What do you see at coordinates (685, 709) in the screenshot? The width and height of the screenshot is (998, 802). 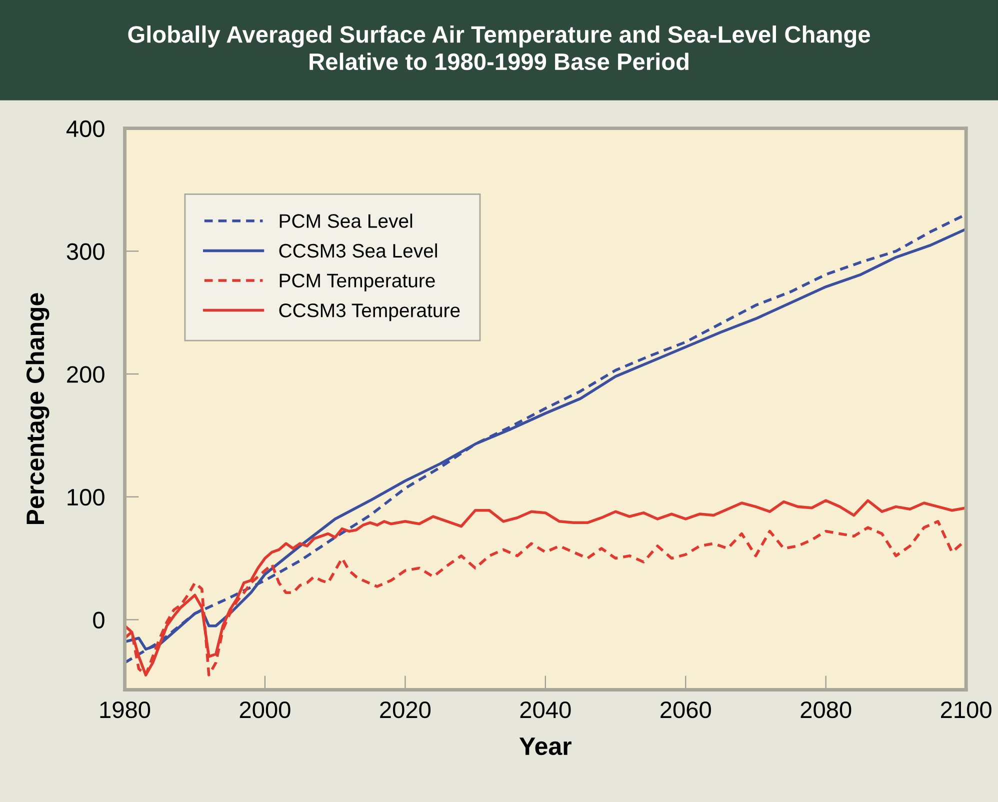 I see `x-tick-label: 2060` at bounding box center [685, 709].